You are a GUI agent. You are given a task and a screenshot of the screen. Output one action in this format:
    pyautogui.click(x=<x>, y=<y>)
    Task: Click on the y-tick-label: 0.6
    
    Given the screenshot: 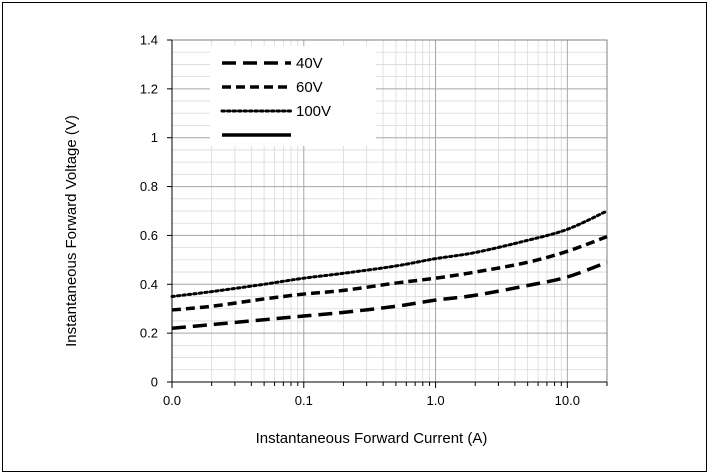 What is the action you would take?
    pyautogui.click(x=149, y=235)
    